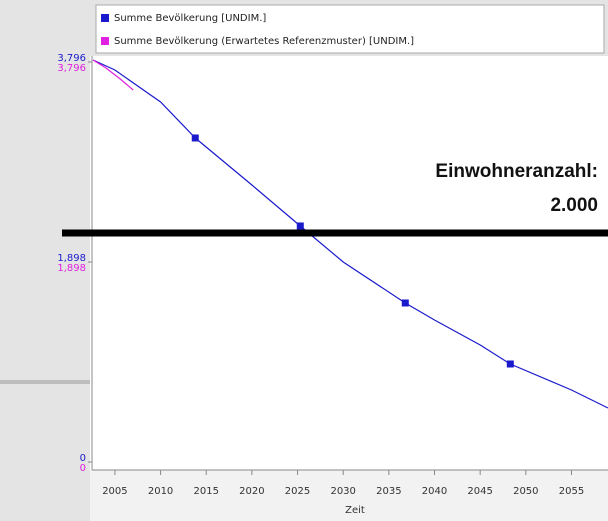  I want to click on annotation: 2.000, so click(574, 205).